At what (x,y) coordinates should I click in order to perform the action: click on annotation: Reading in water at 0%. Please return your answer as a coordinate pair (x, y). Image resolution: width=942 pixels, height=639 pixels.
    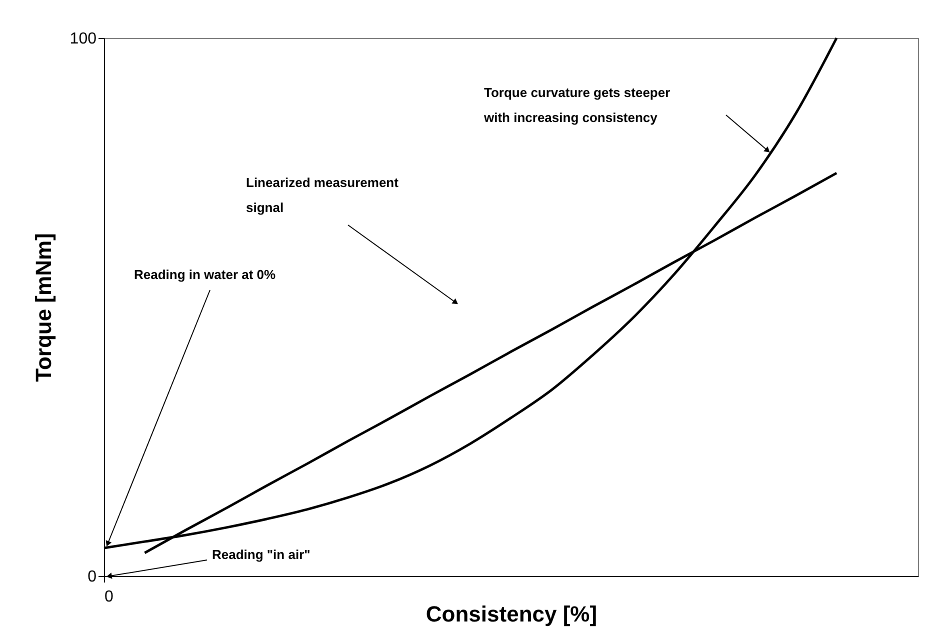
    Looking at the image, I should click on (205, 274).